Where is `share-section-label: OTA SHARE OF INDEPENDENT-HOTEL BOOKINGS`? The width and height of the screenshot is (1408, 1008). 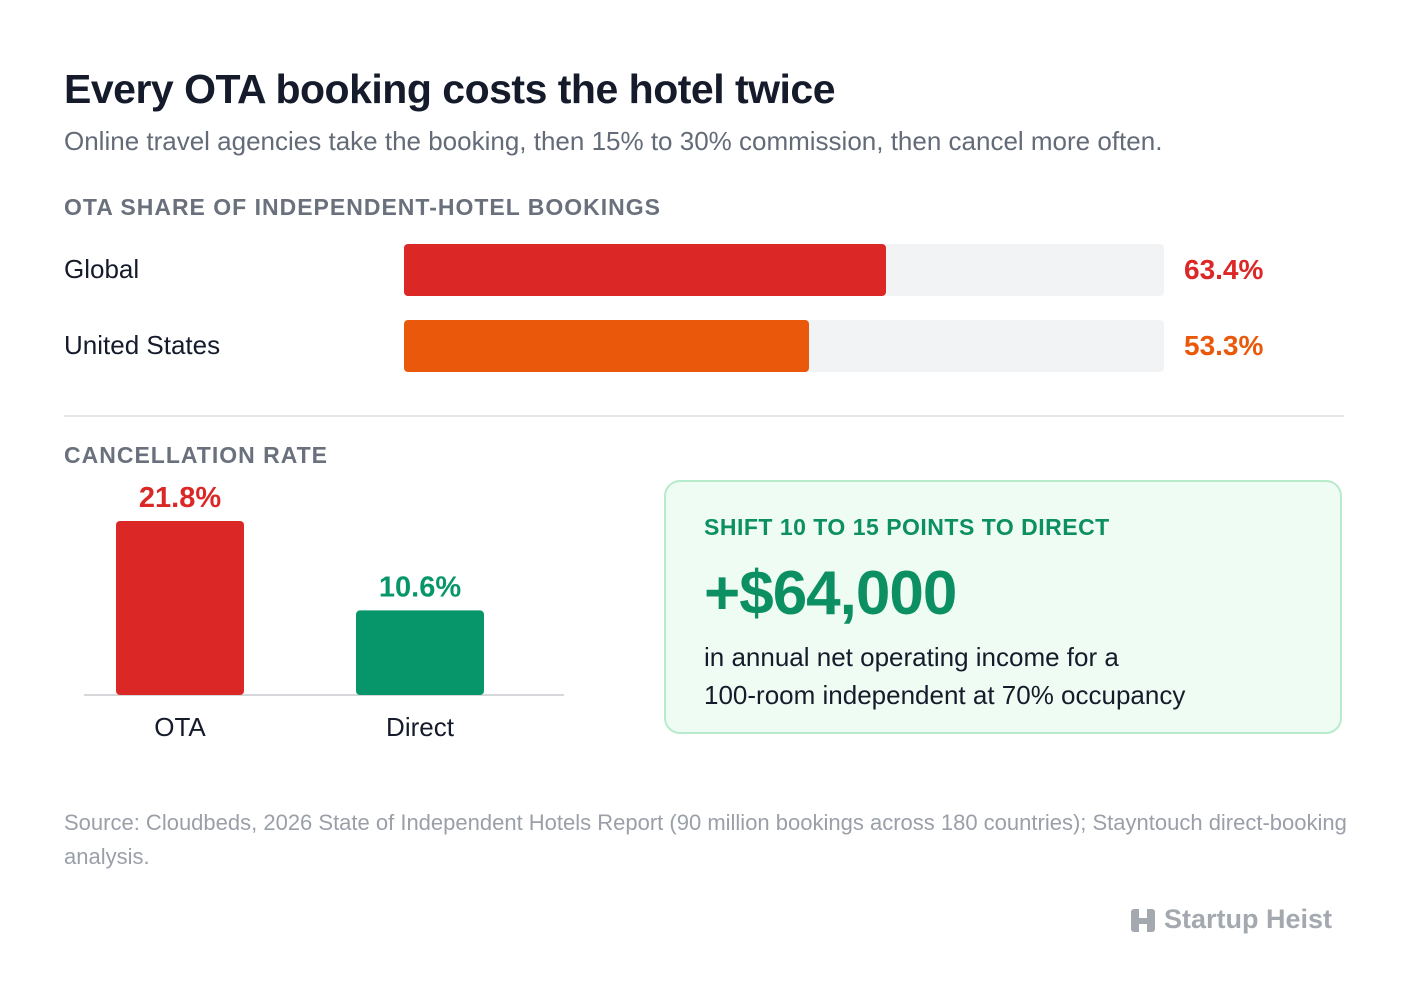
share-section-label: OTA SHARE OF INDEPENDENT-HOTEL BOOKINGS is located at coordinates (362, 207).